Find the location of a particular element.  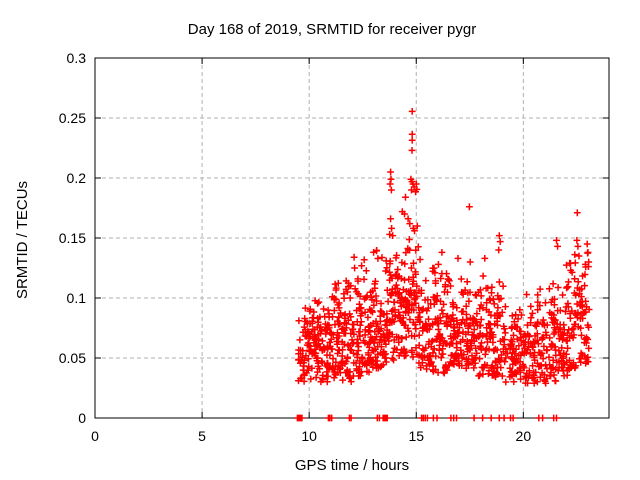

x-tick-label: 20 is located at coordinates (524, 436).